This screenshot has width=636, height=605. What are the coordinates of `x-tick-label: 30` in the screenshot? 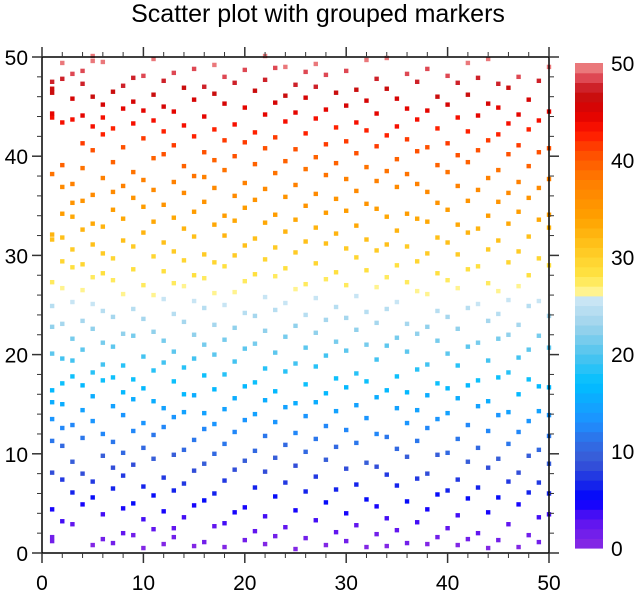 It's located at (346, 583).